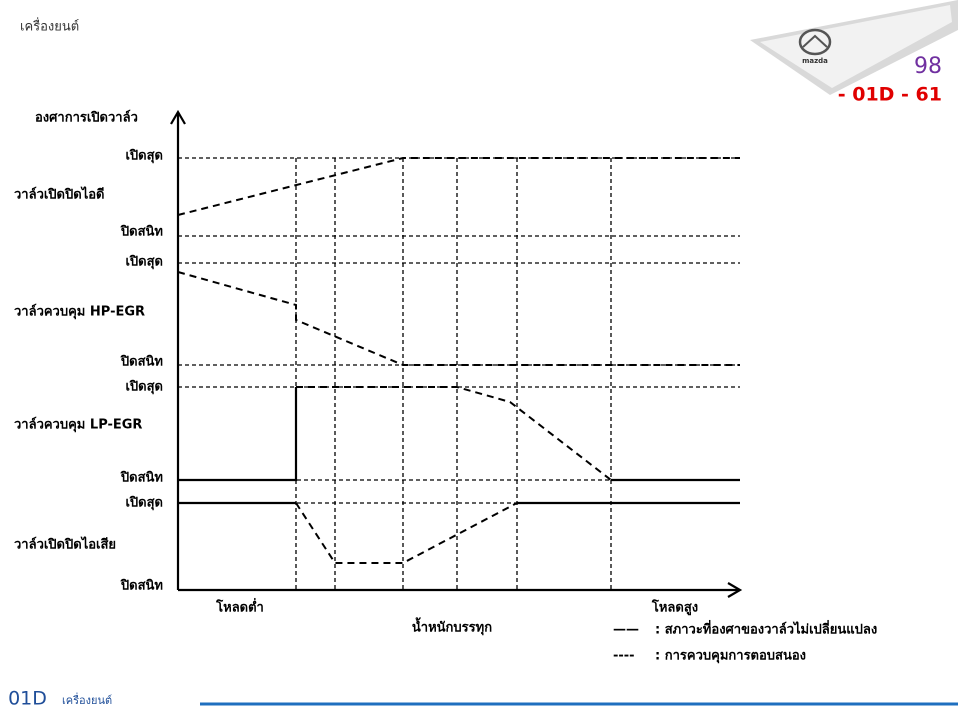  What do you see at coordinates (458, 186) in the screenshot?
I see `intake-curve` at bounding box center [458, 186].